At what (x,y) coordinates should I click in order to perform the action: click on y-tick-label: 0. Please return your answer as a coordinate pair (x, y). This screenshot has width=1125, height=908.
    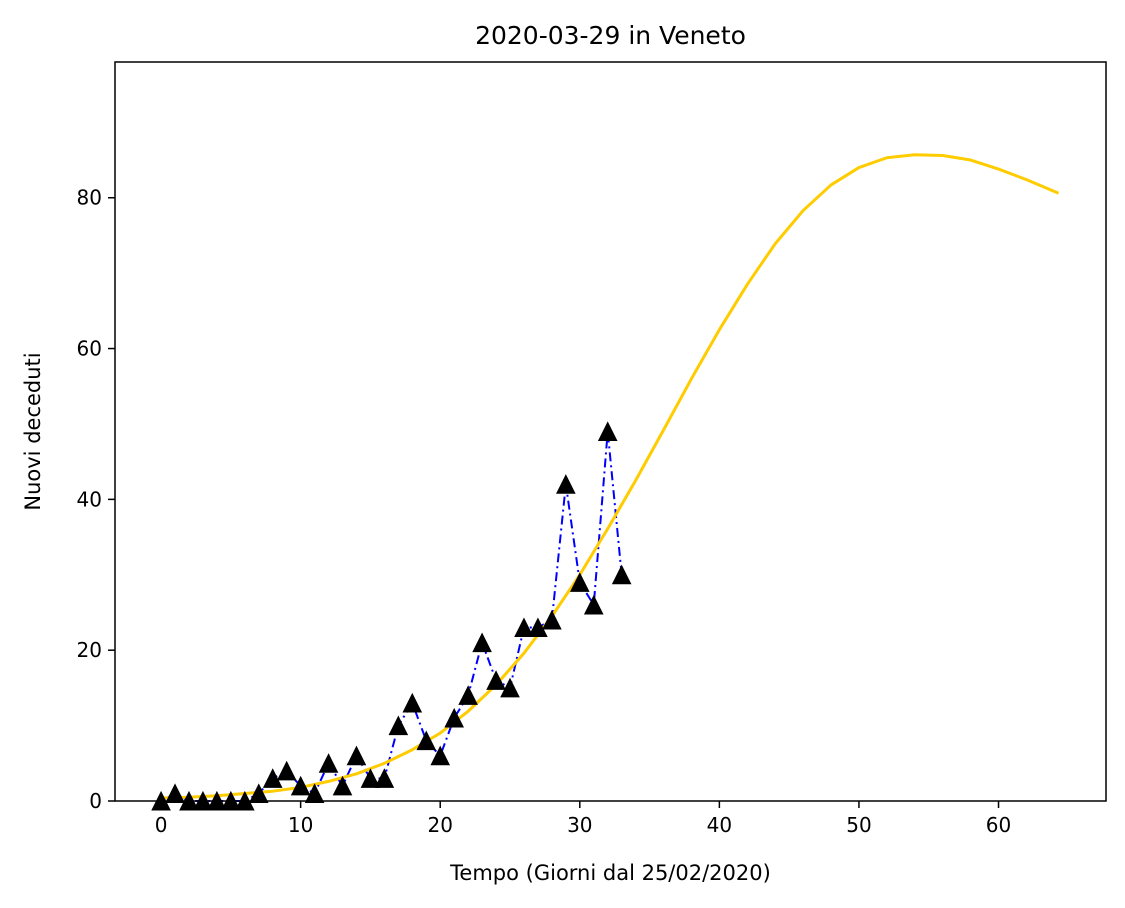
    Looking at the image, I should click on (95, 801).